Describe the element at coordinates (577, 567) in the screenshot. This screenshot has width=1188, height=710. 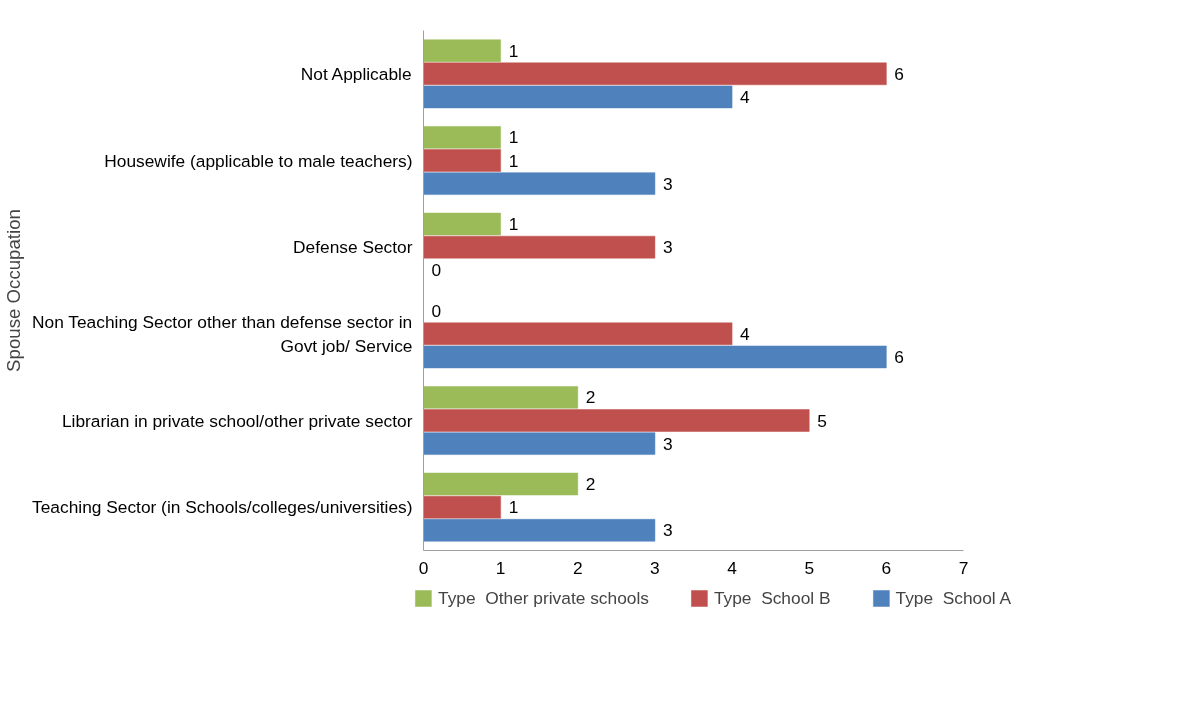
I see `x-tick-label: 2` at that location.